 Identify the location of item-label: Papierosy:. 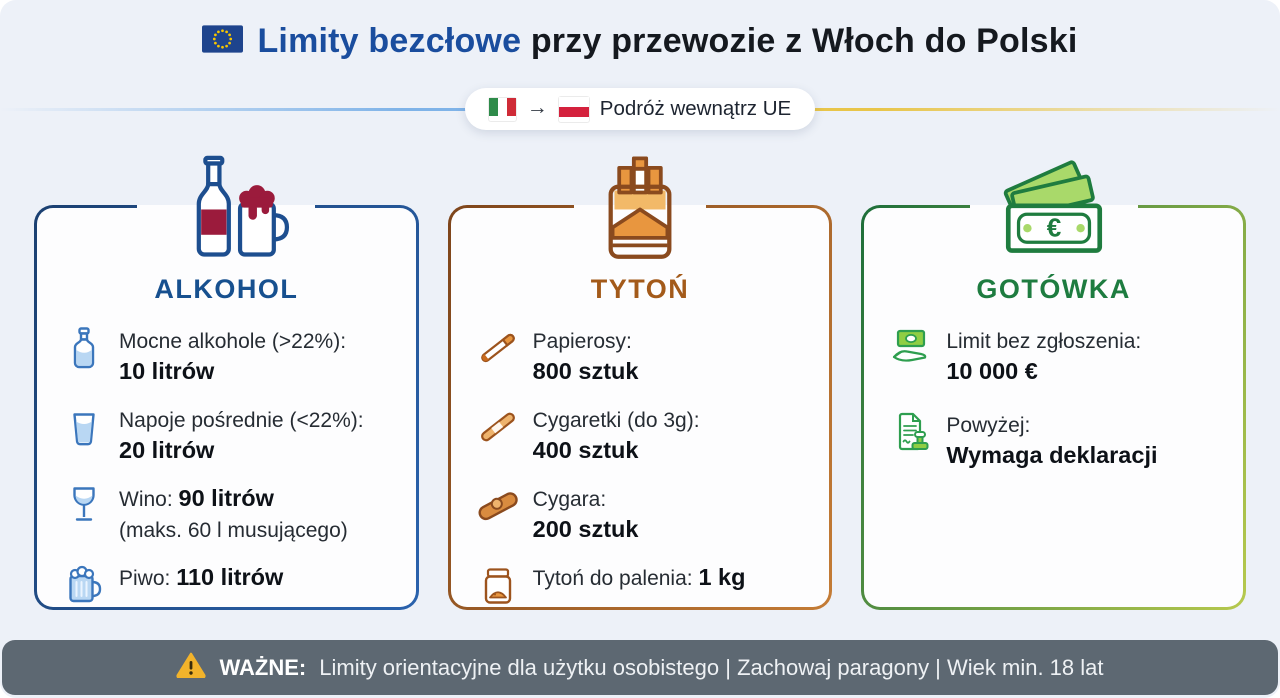
(582, 341).